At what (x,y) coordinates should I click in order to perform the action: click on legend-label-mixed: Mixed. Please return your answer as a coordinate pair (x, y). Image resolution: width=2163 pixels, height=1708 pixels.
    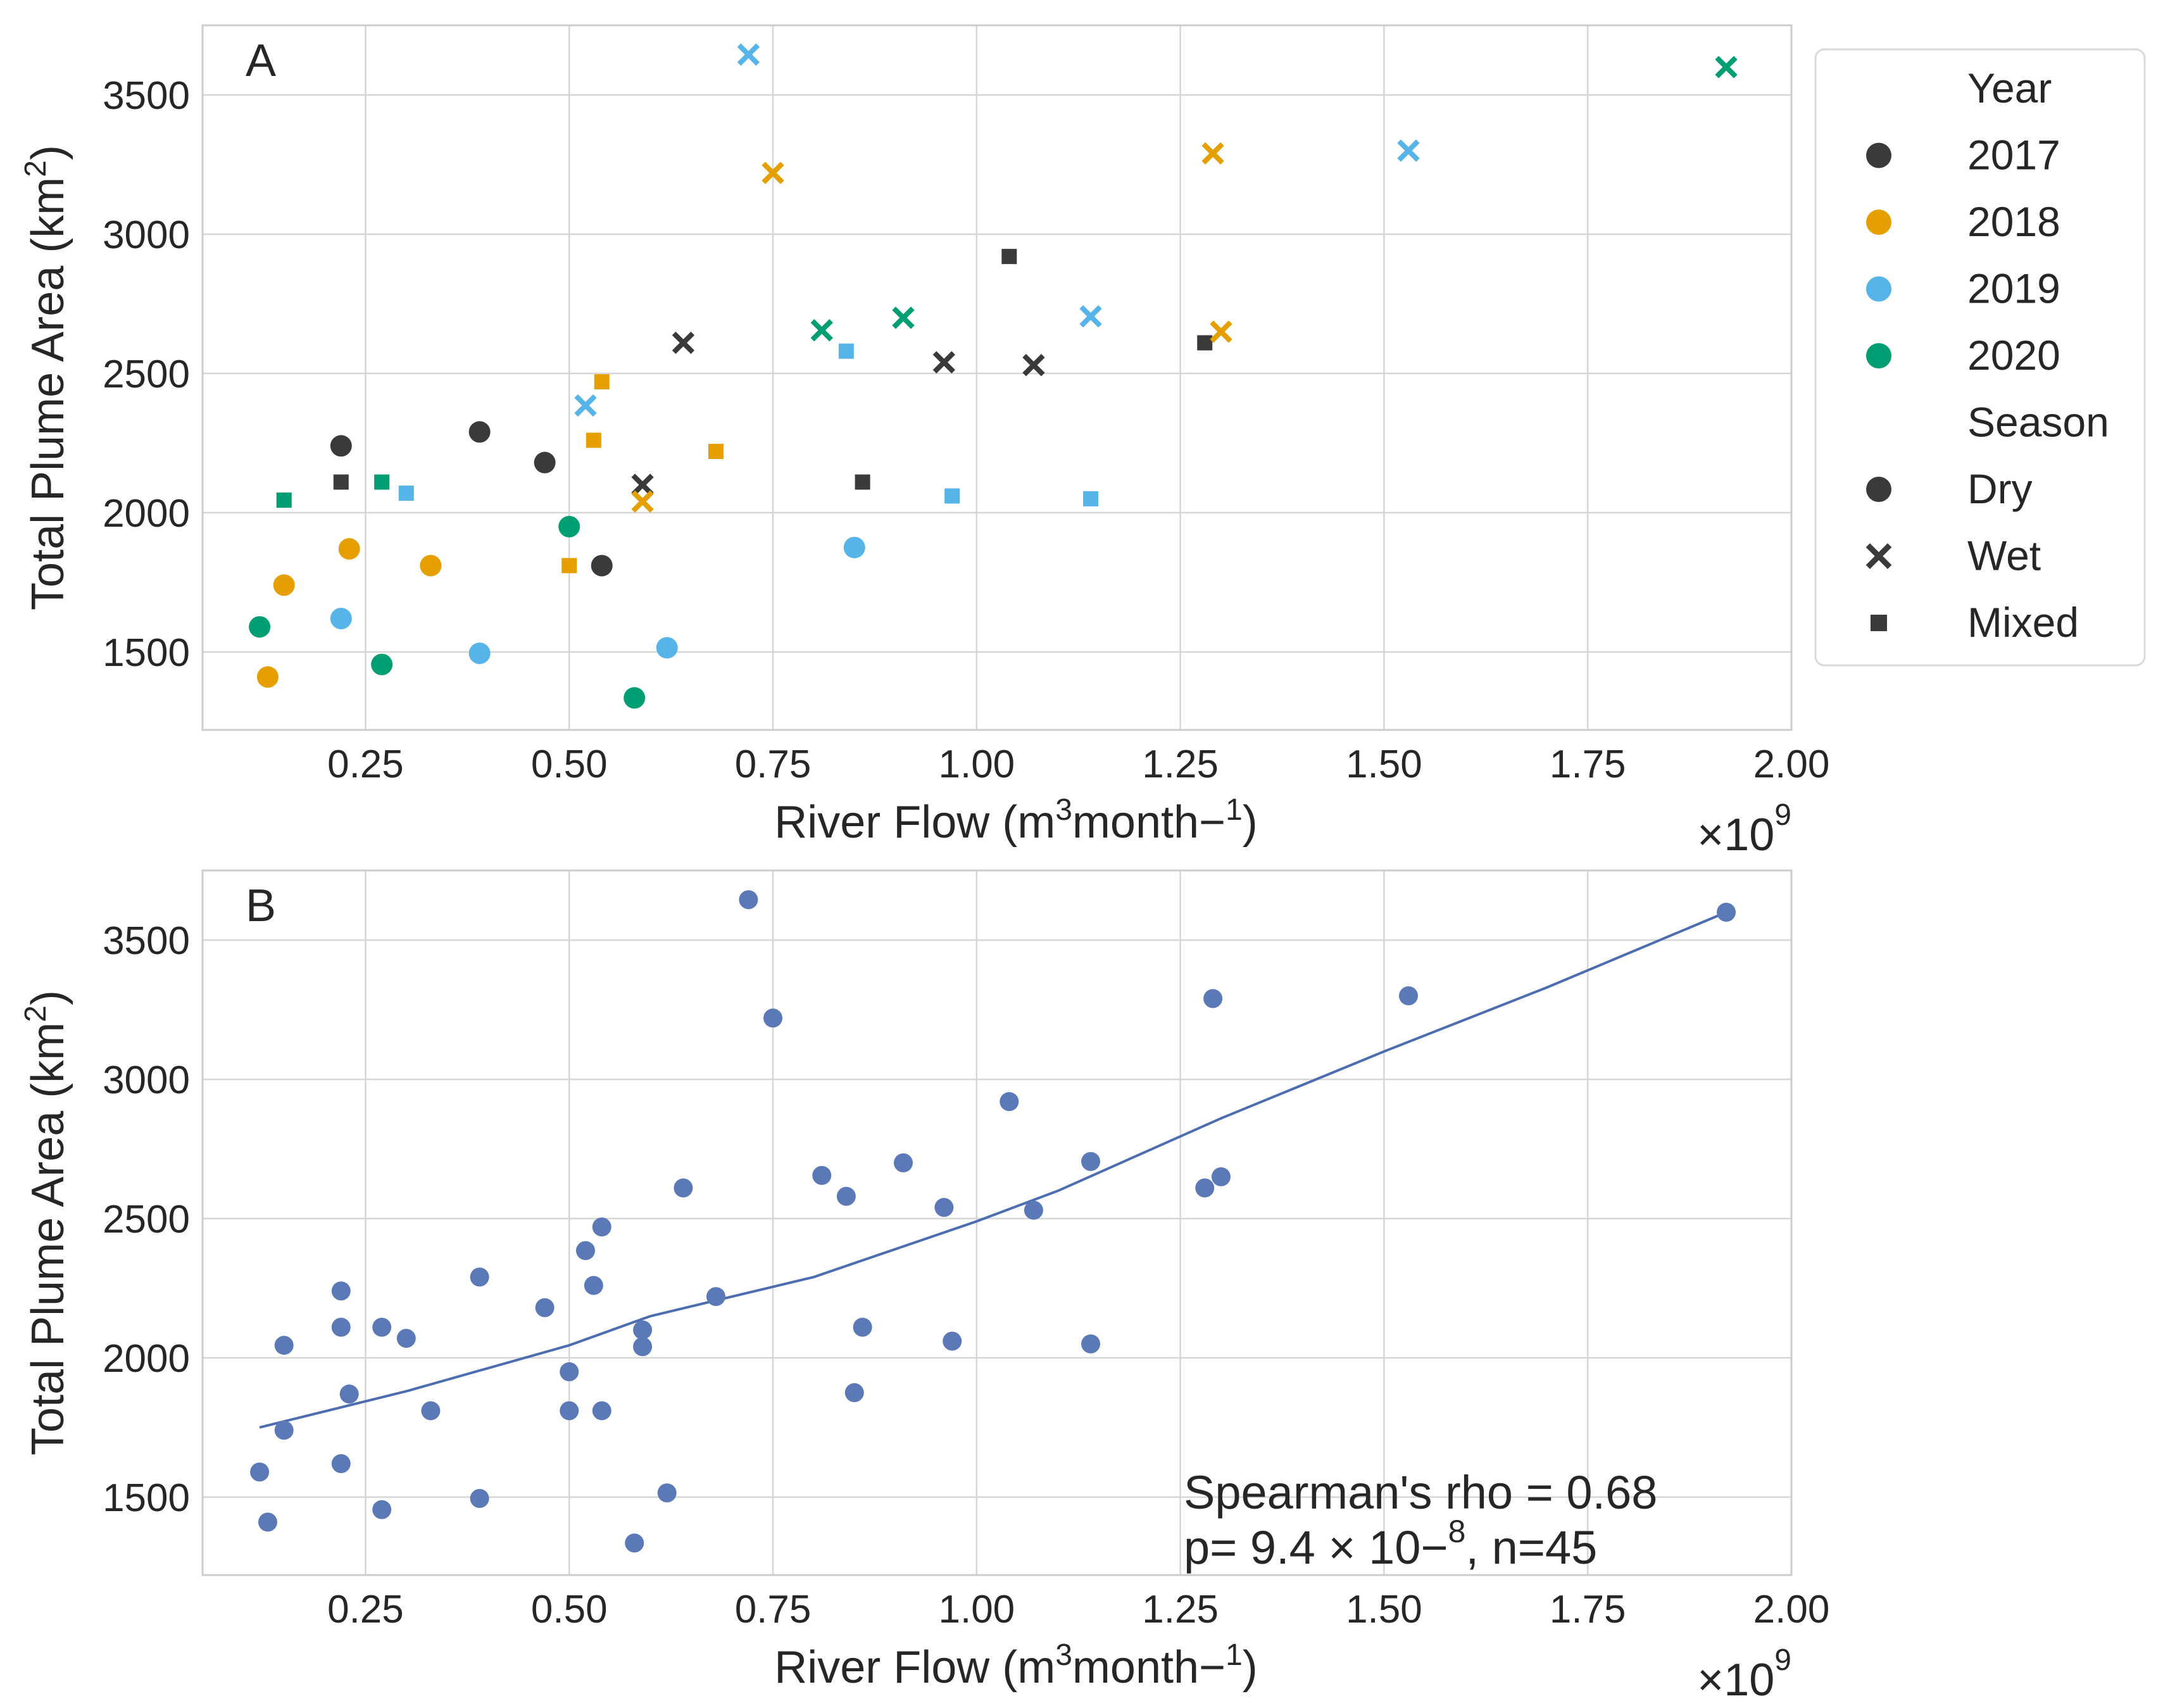
    Looking at the image, I should click on (2023, 622).